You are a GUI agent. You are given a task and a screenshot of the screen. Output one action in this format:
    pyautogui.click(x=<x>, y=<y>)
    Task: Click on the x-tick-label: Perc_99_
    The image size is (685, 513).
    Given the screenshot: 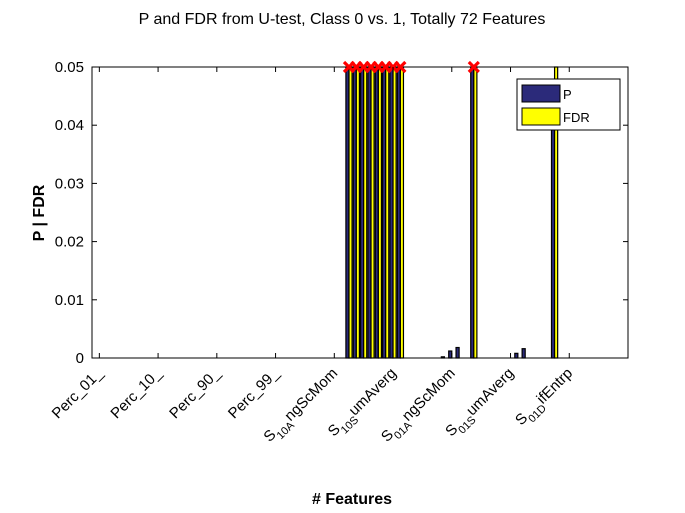 What is the action you would take?
    pyautogui.click(x=254, y=393)
    